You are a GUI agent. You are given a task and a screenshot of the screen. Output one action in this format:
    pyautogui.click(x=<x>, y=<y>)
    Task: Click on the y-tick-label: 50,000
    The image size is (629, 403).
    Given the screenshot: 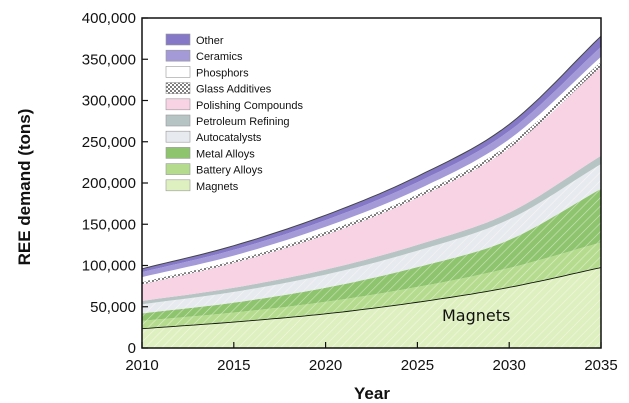 What is the action you would take?
    pyautogui.click(x=113, y=307)
    